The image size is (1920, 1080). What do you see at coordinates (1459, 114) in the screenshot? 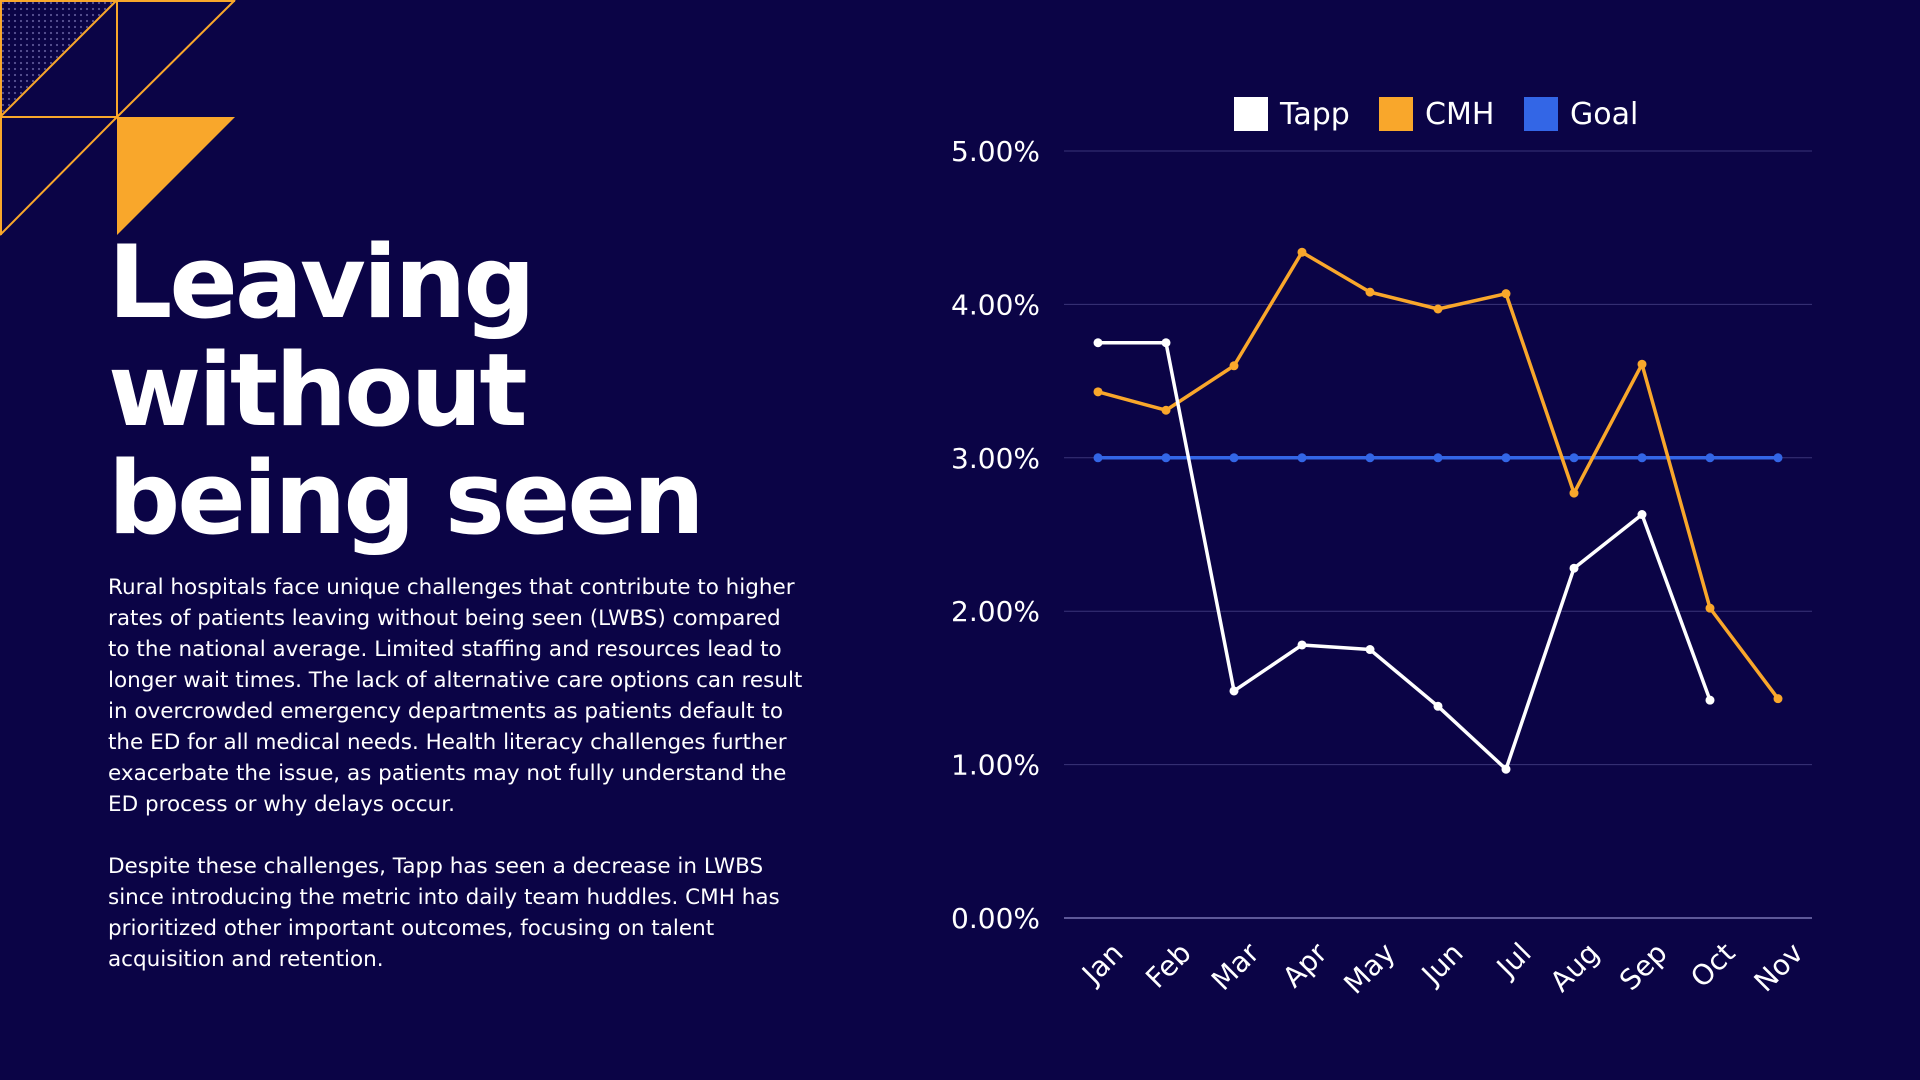
I see `legend-label-cmh: CMH` at bounding box center [1459, 114].